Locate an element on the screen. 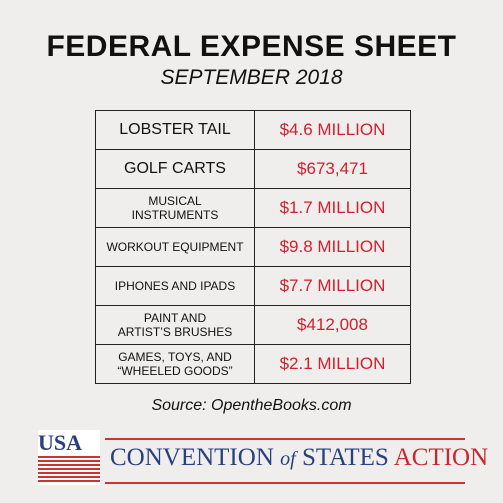  source: Source: OpentheBooks.com is located at coordinates (251, 405).